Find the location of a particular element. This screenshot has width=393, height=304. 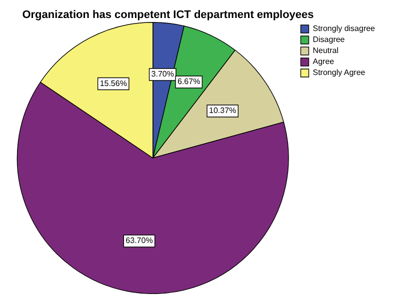

legend-label: Agree is located at coordinates (323, 61).